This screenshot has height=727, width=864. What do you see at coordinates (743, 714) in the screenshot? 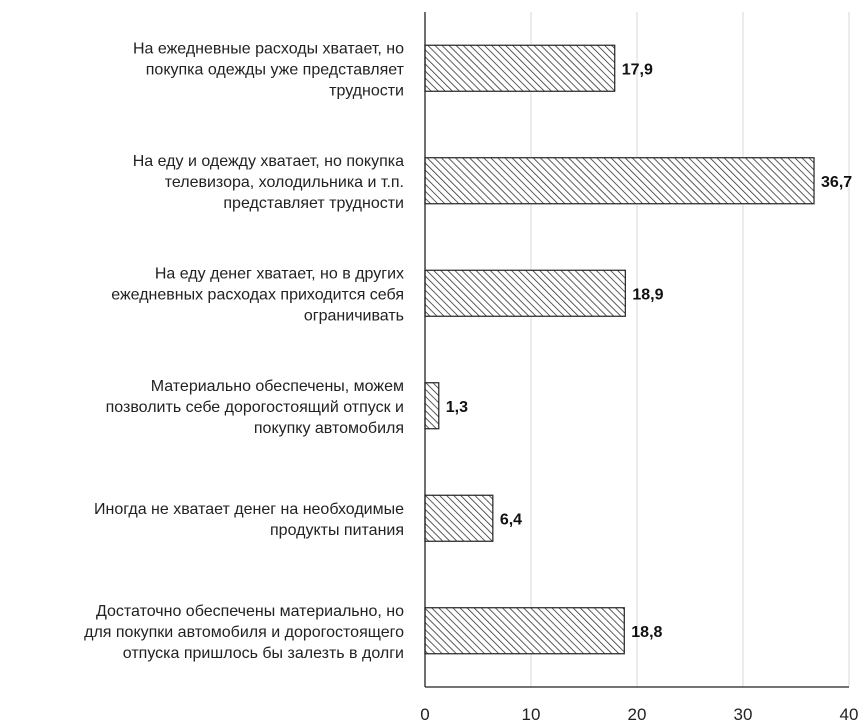
I see `x-tick-label: 30` at bounding box center [743, 714].